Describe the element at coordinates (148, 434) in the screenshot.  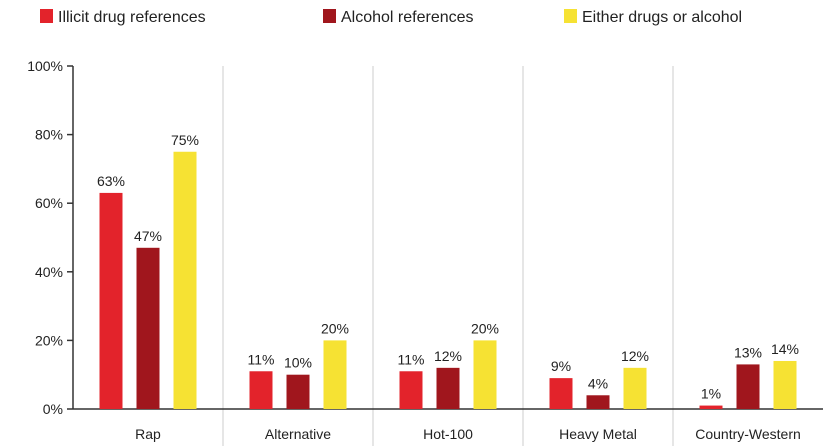
I see `category-label: Rap` at that location.